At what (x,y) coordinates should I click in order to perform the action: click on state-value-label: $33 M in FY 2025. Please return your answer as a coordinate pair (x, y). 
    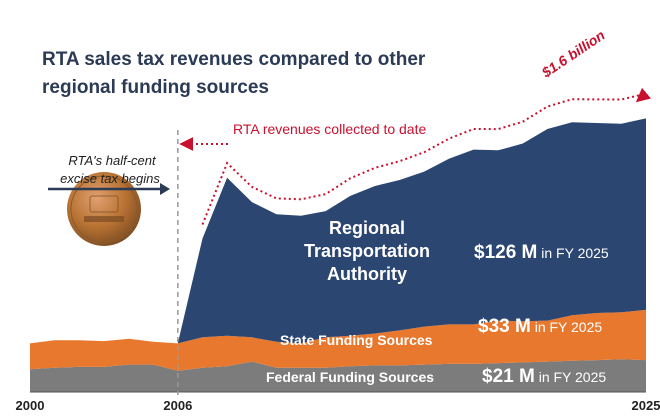
    Looking at the image, I should click on (540, 326).